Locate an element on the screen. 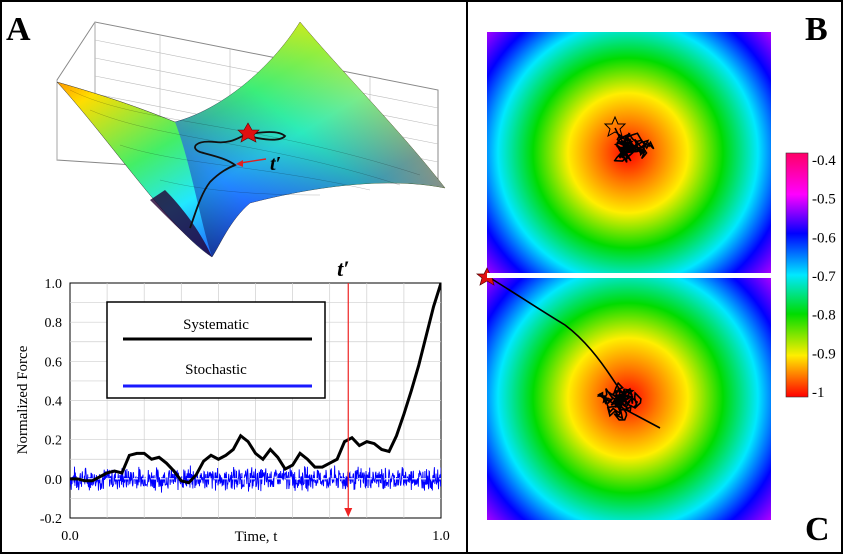 The image size is (843, 559). heatmap-b is located at coordinates (629, 152).